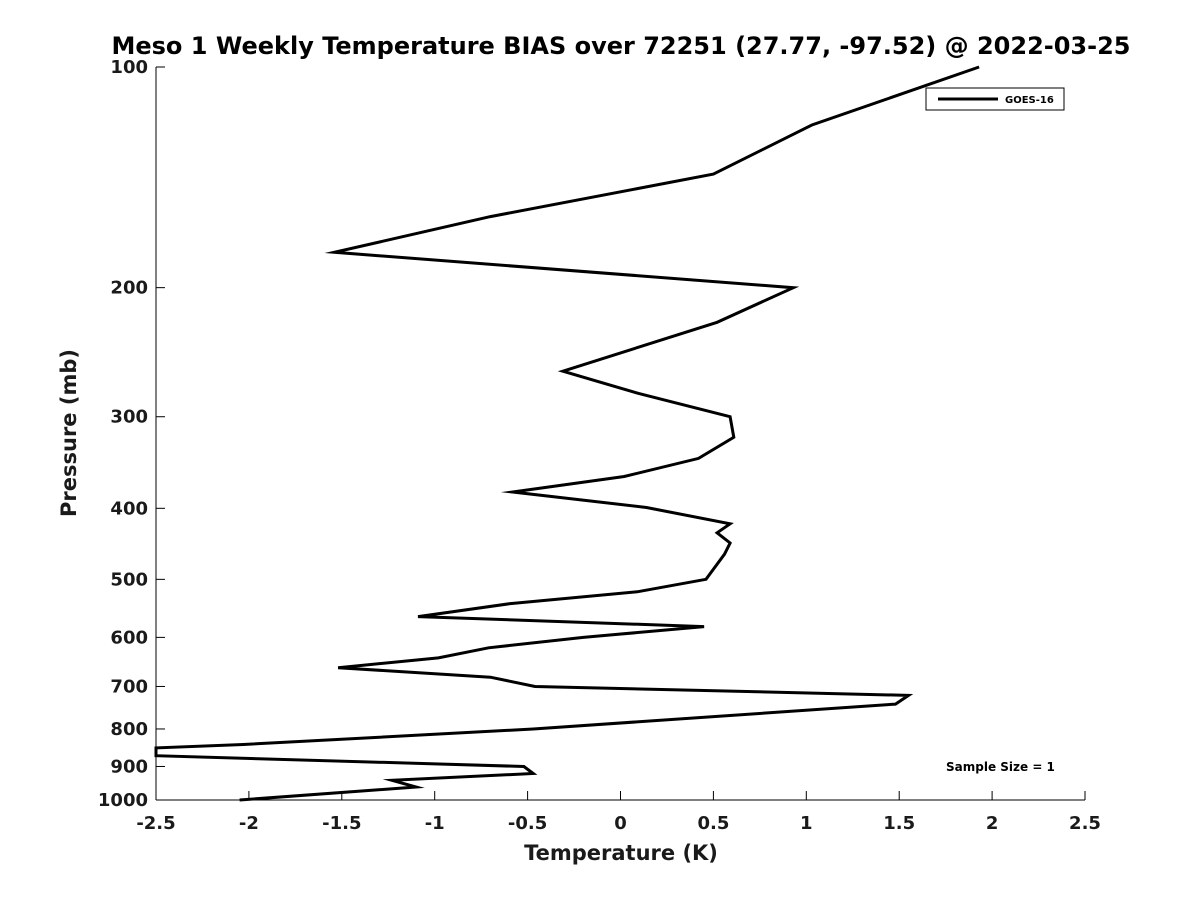  I want to click on y-axis: 100 200 300 400 500 600 700 800 900 1000, so click(131, 434).